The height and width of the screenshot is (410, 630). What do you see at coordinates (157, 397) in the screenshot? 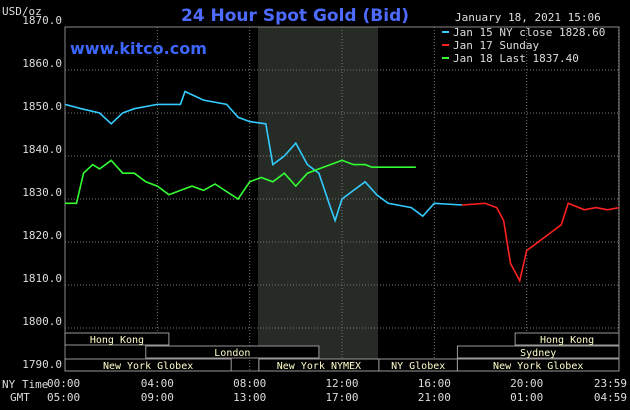
I see `gmt-tick-label: 09:00` at bounding box center [157, 397].